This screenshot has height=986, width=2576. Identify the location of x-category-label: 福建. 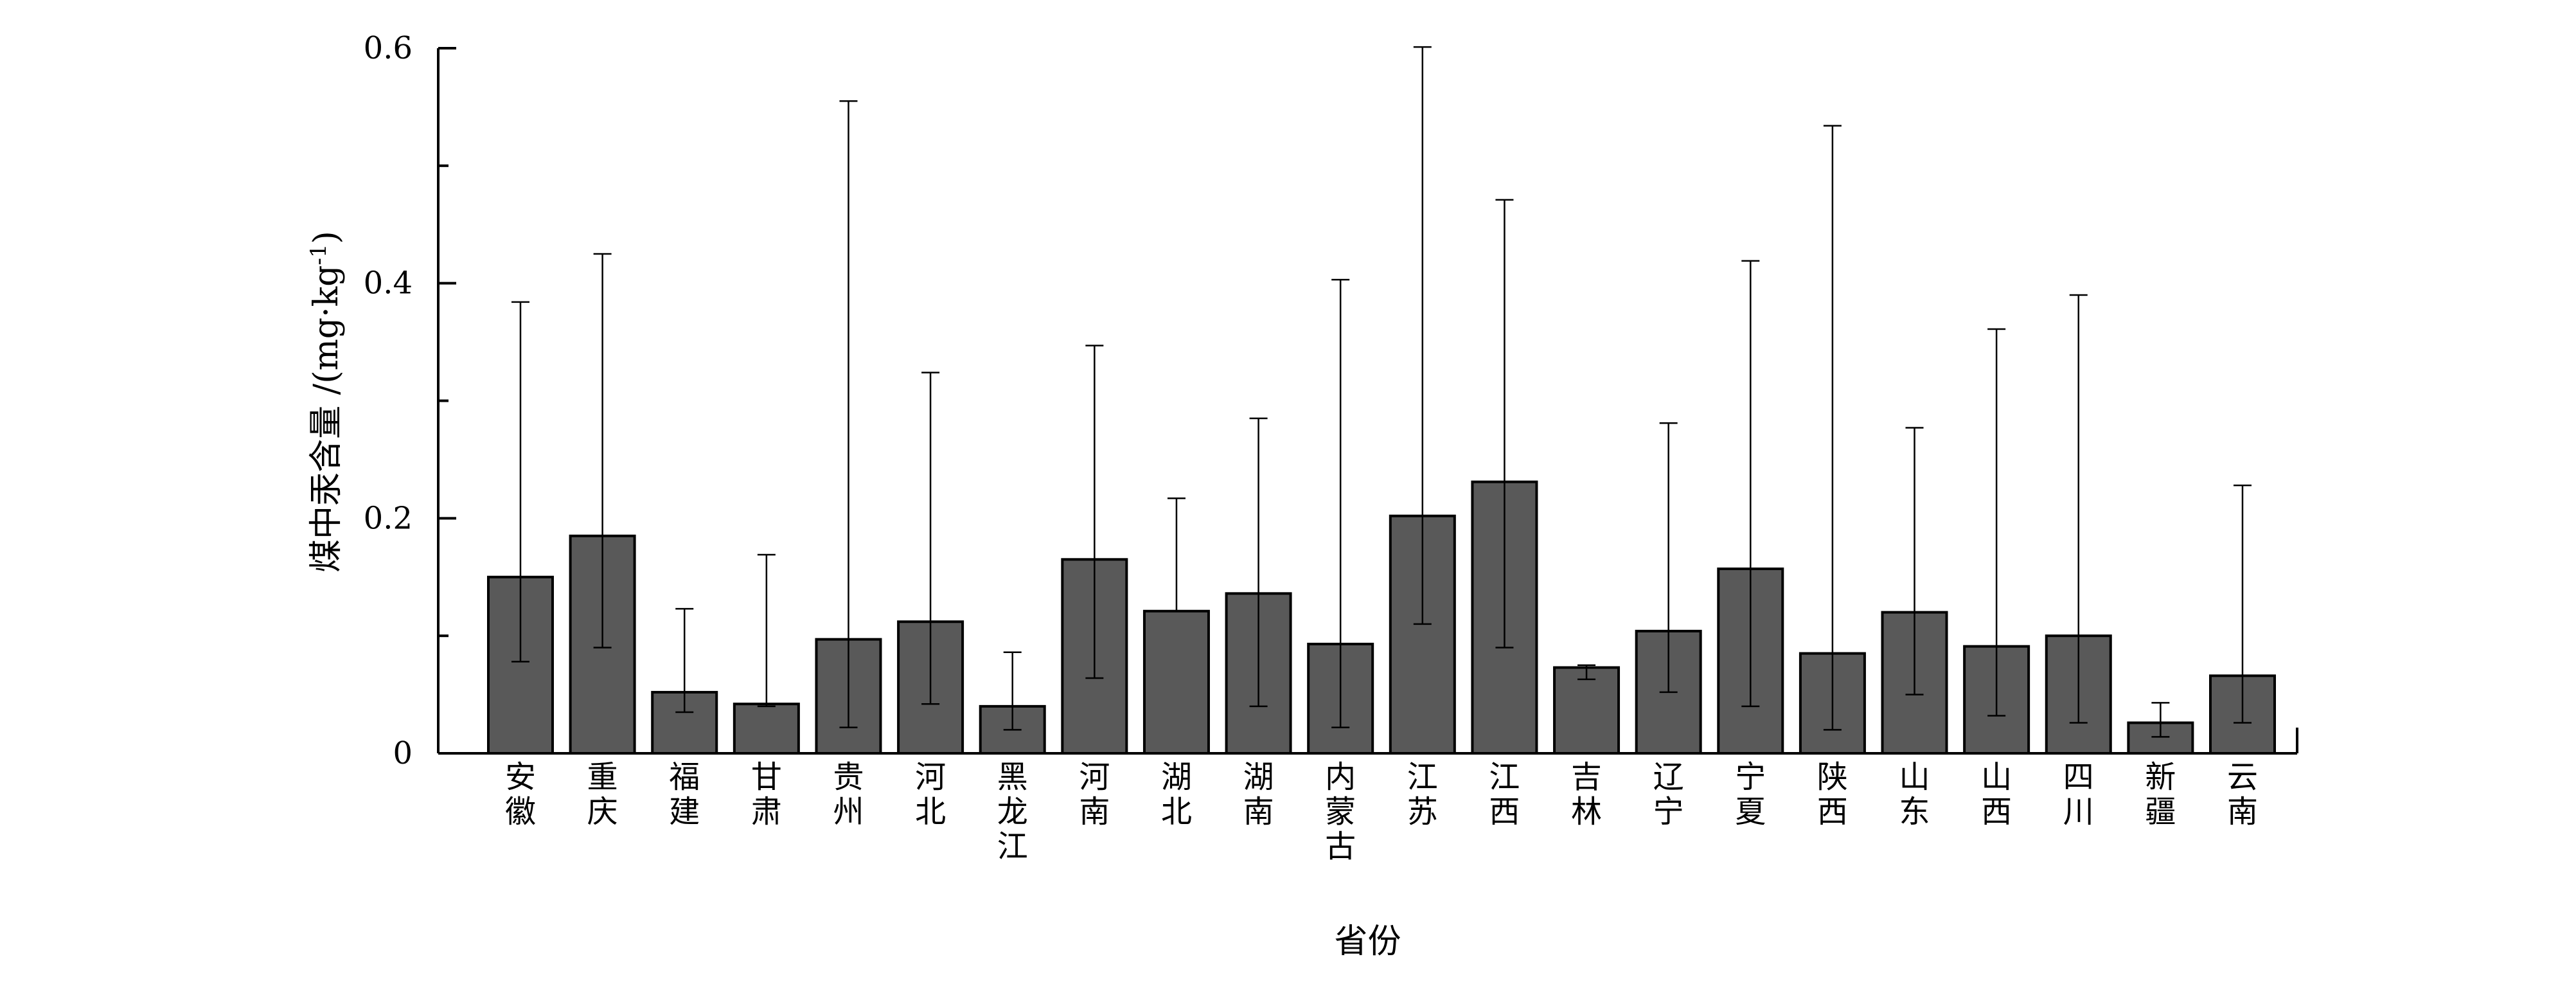
(685, 794).